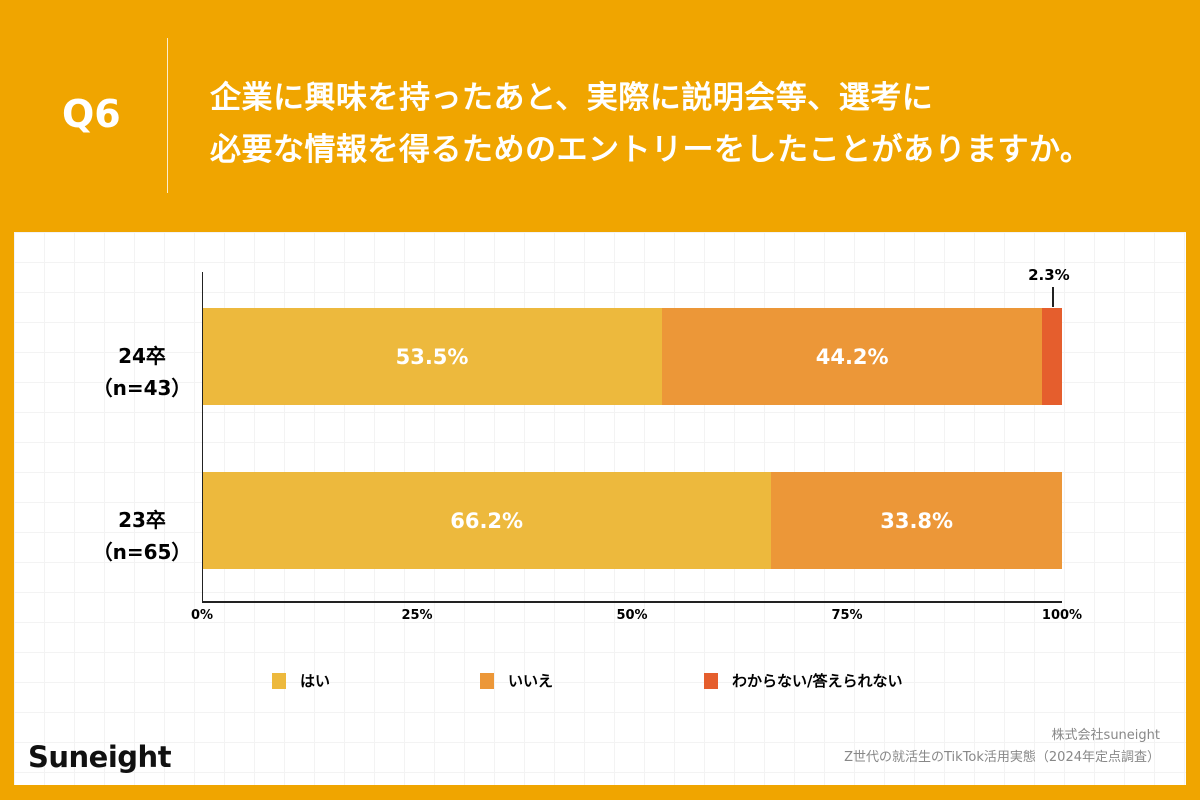 The image size is (1200, 800). What do you see at coordinates (572, 98) in the screenshot?
I see `title-line-1: 企業に興味を持ったあと、実際に説明会等、選考に` at bounding box center [572, 98].